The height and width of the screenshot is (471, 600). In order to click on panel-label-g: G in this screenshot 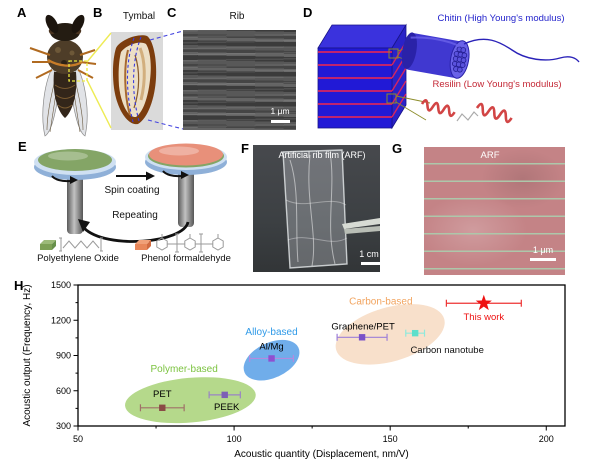, I will do `click(397, 148)`.